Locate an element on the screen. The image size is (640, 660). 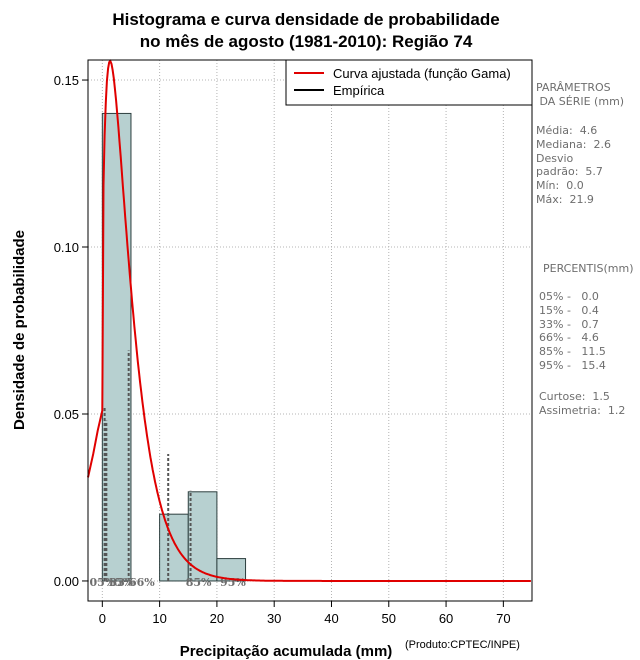
x-tick-label: 60 is located at coordinates (446, 618).